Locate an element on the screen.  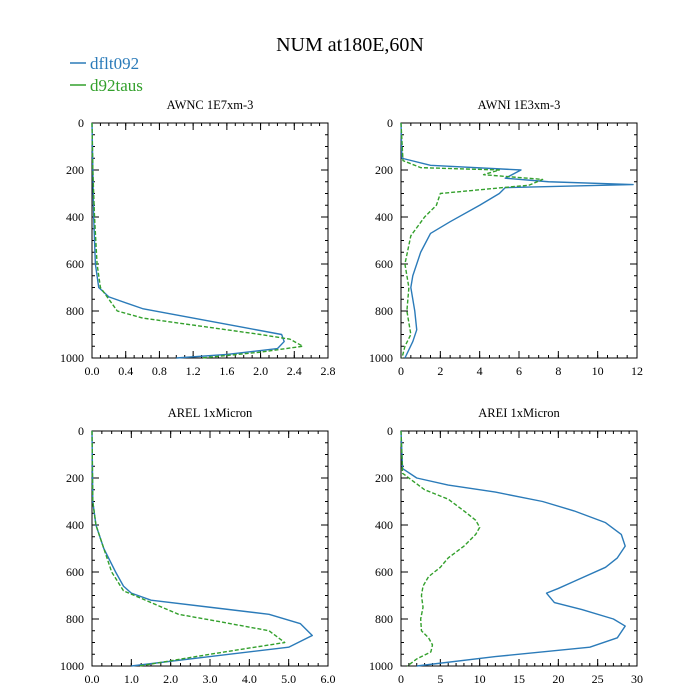
panel-4-series-dflt092 is located at coordinates (513, 548).